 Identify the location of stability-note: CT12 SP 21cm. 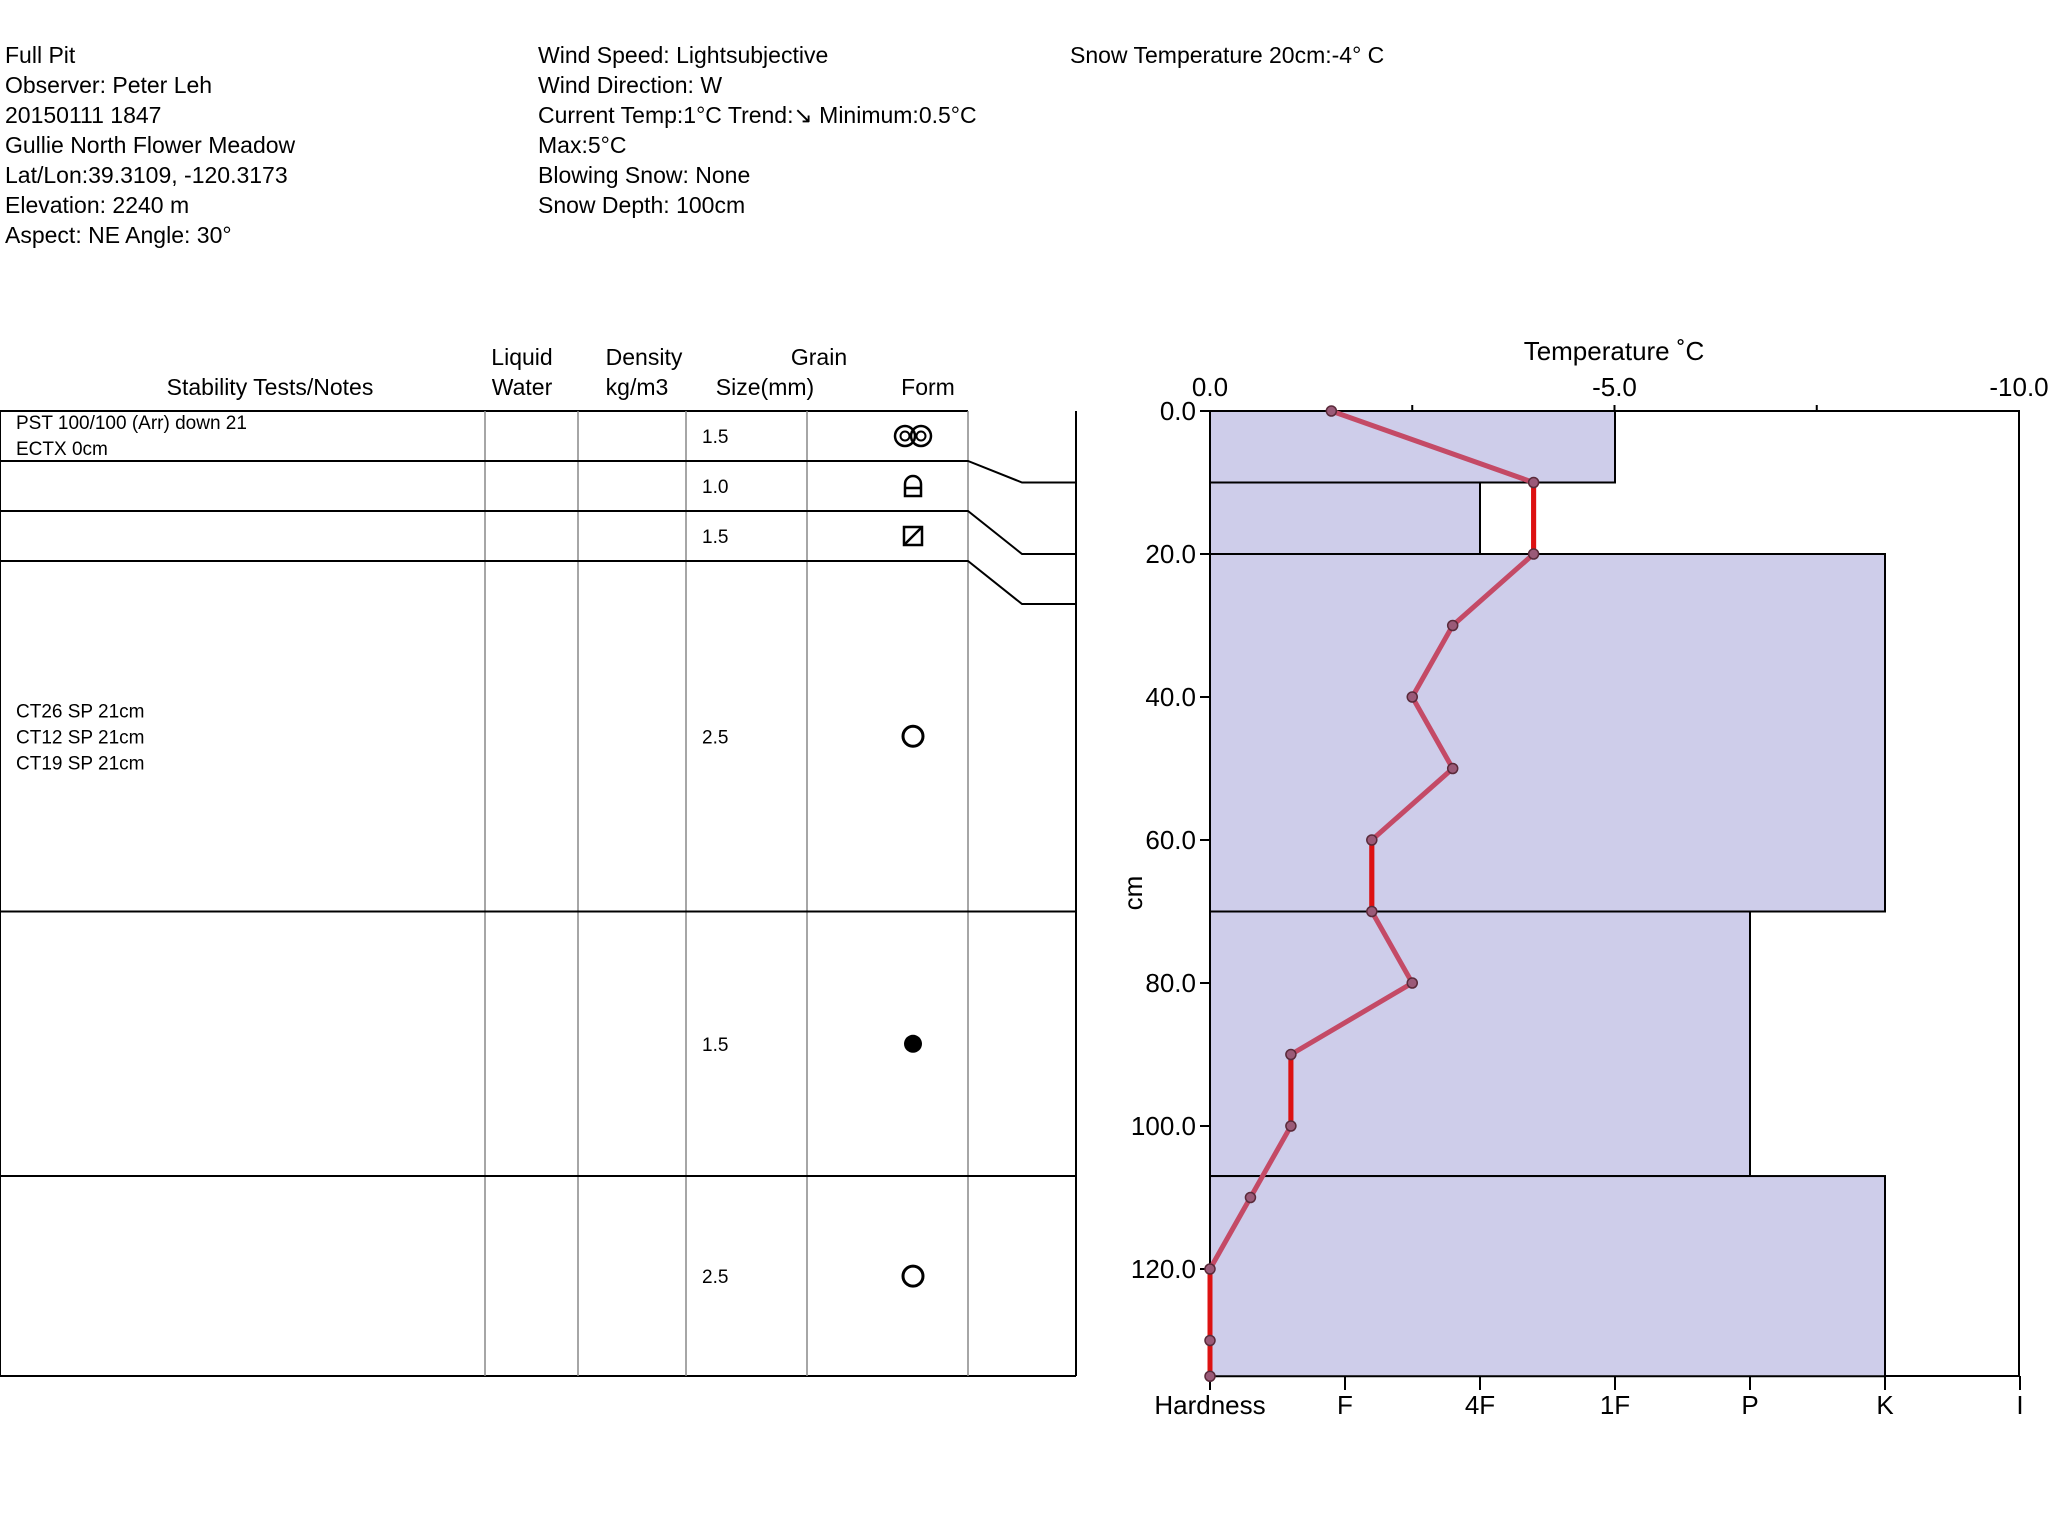
(80, 737).